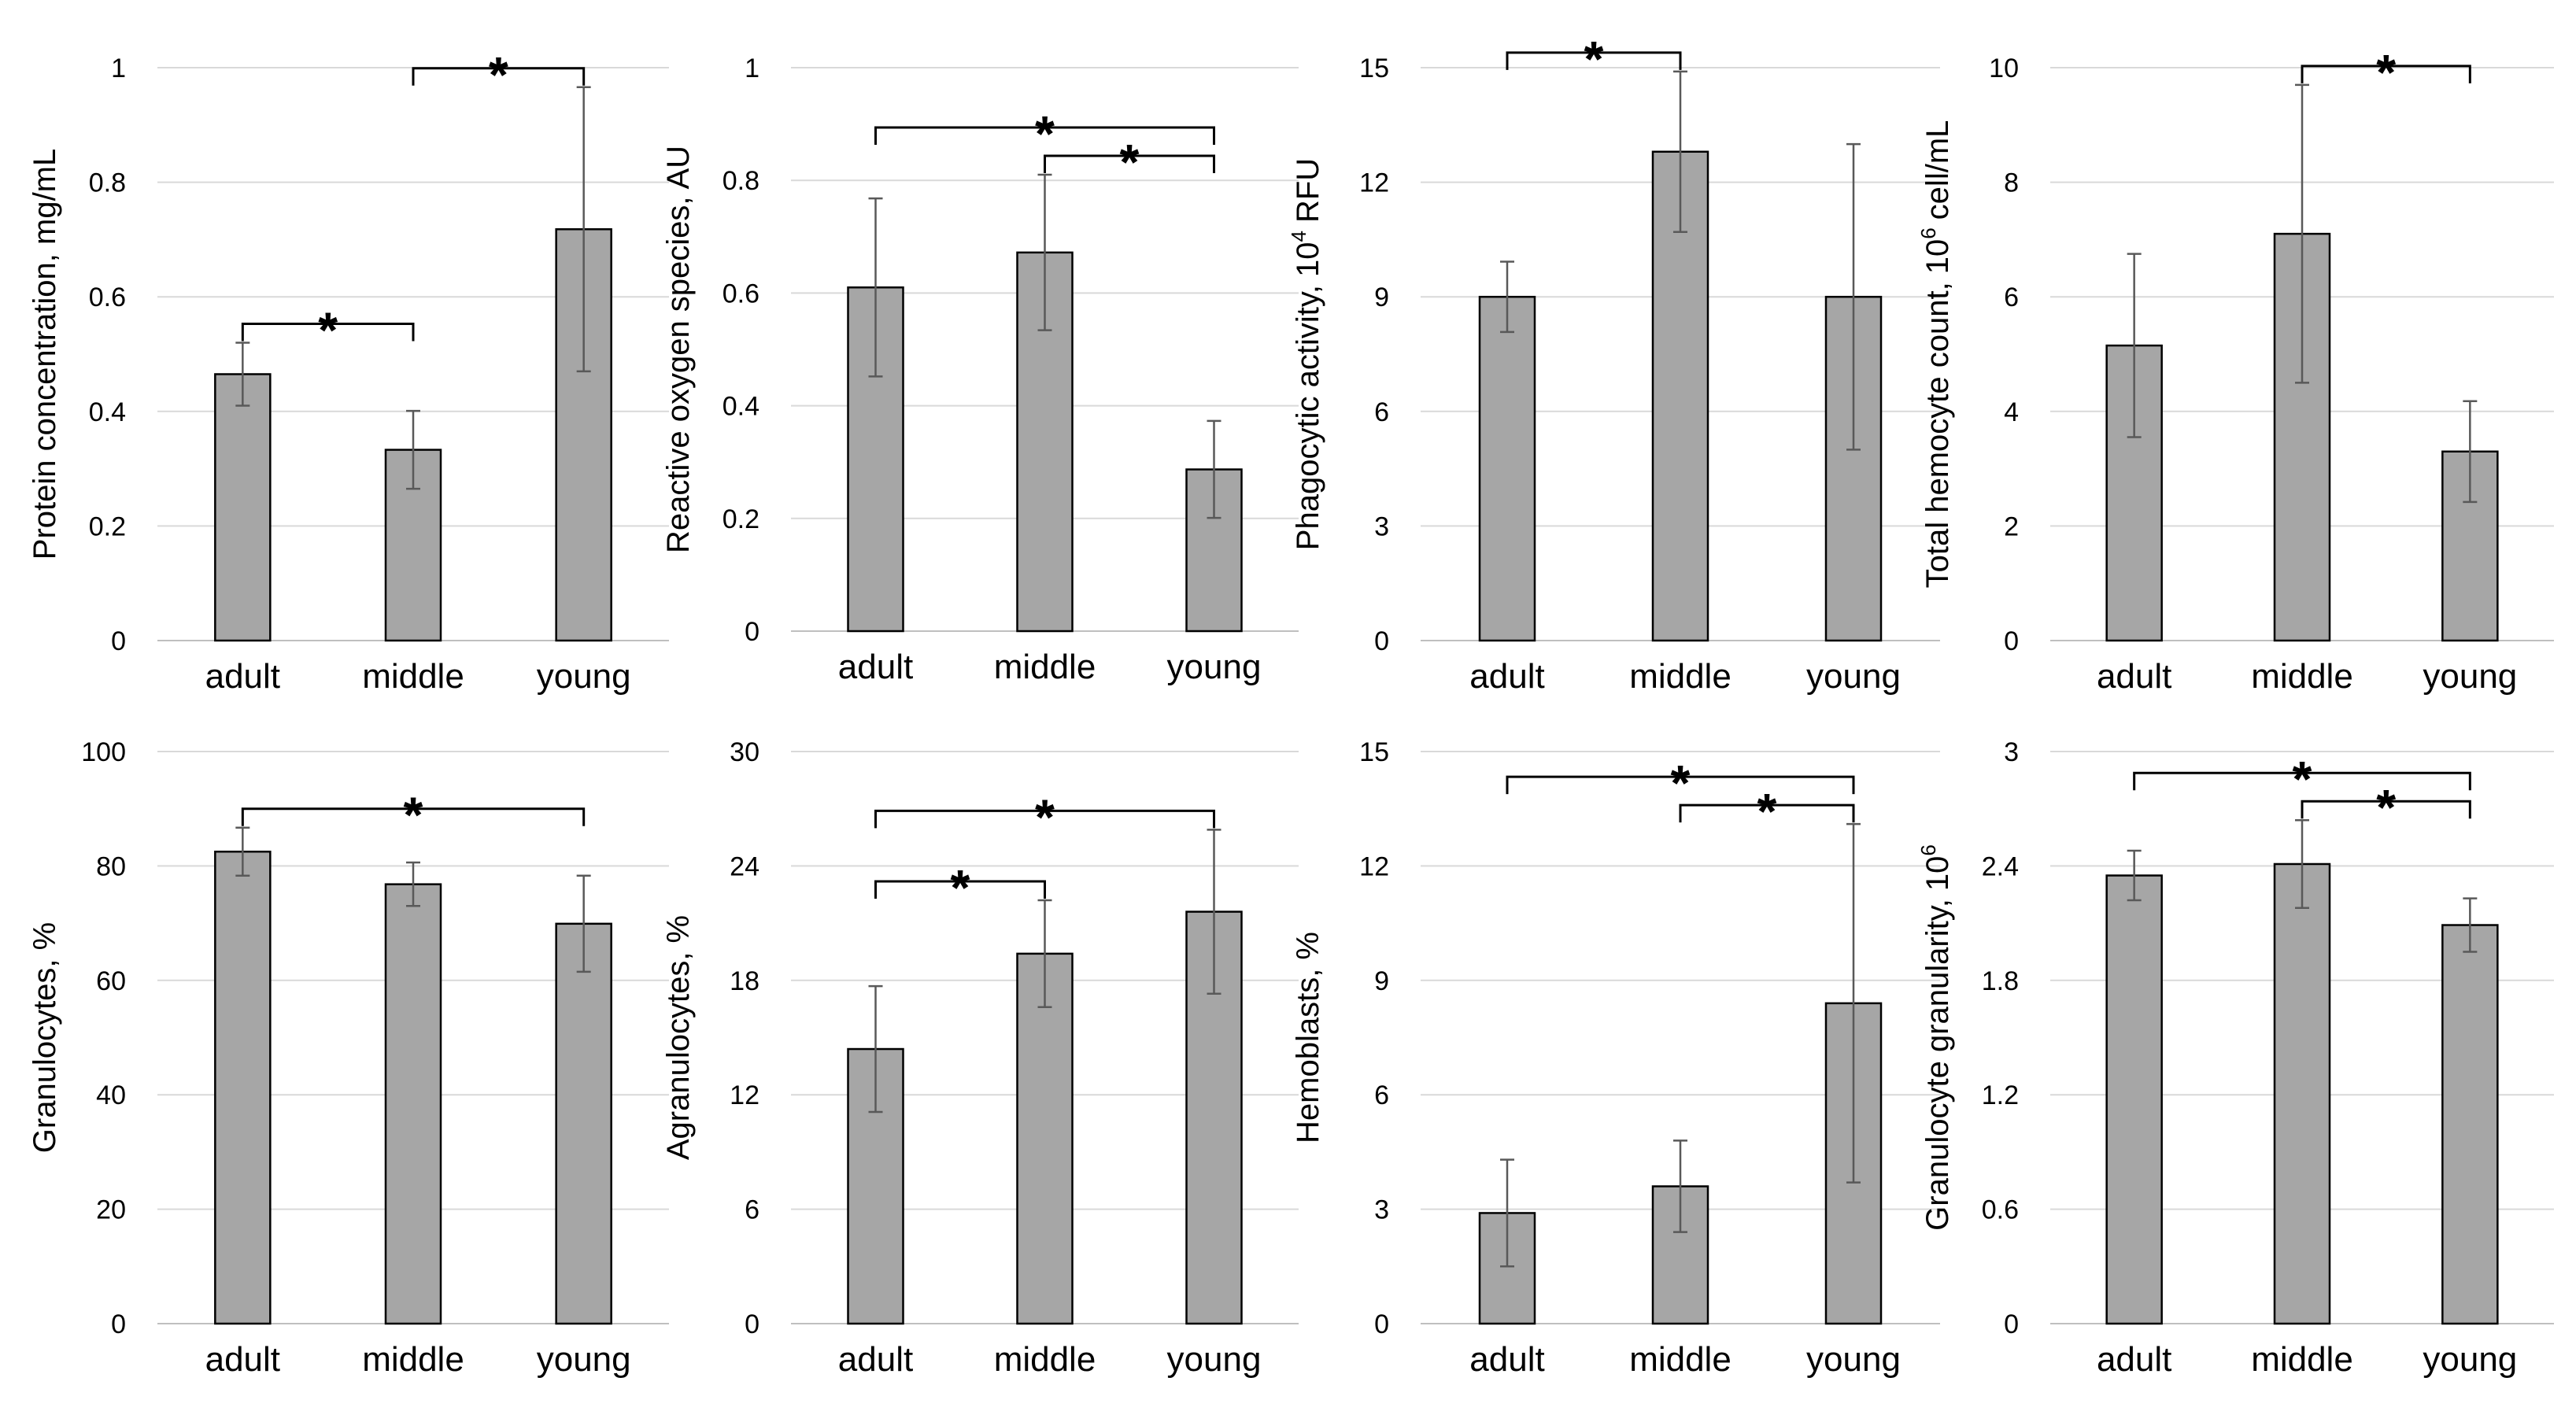  Describe the element at coordinates (2000, 981) in the screenshot. I see `y-tick-label: 1.8` at that location.